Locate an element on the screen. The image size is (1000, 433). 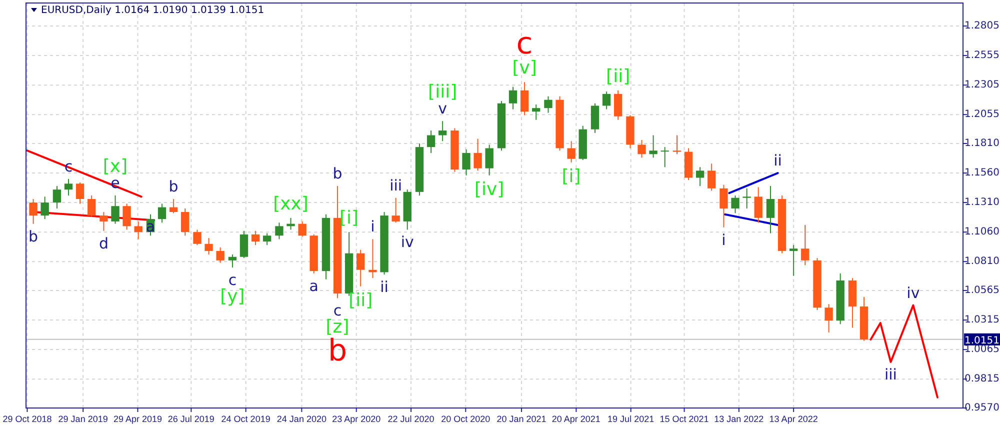
x-tick-label: 20 Jan 2021 is located at coordinates (521, 419).